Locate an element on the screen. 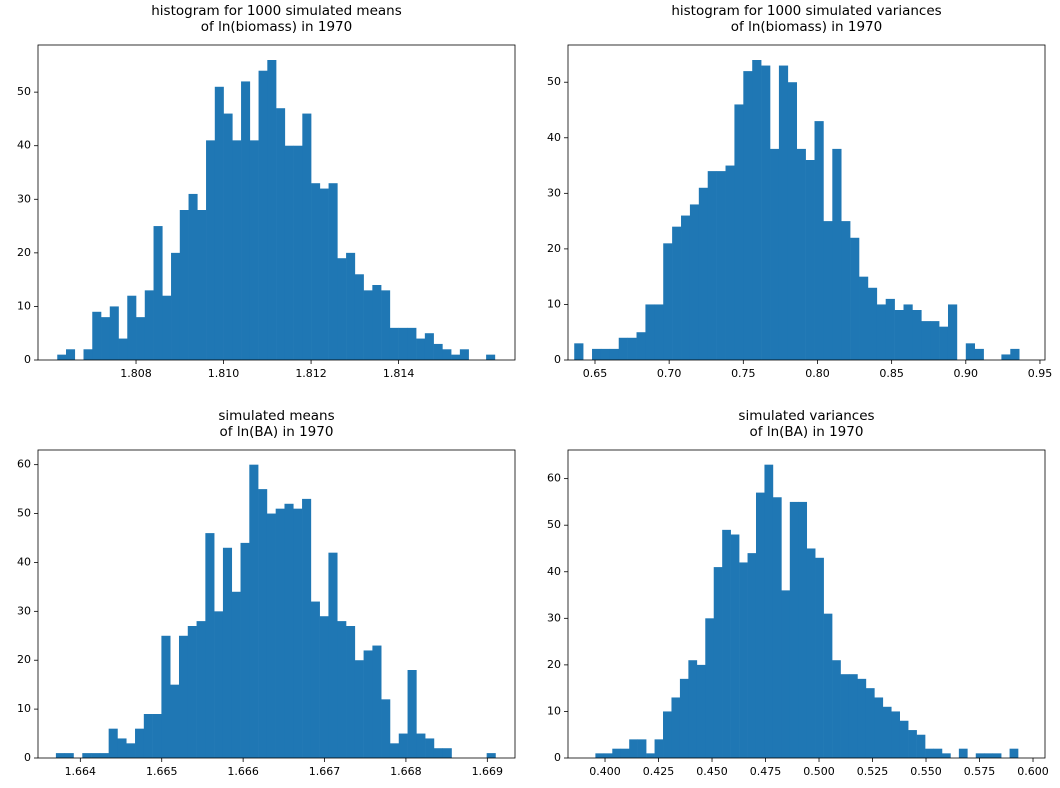  y-tick-label: 10 is located at coordinates (554, 710).